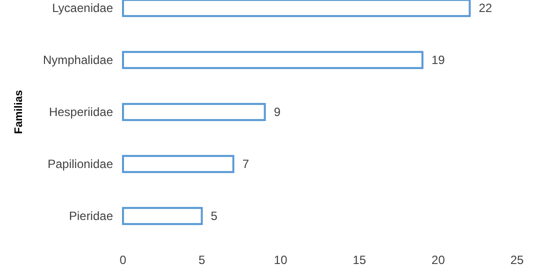 This screenshot has height=272, width=540. I want to click on y-tick-label: Nymphalidae, so click(78, 60).